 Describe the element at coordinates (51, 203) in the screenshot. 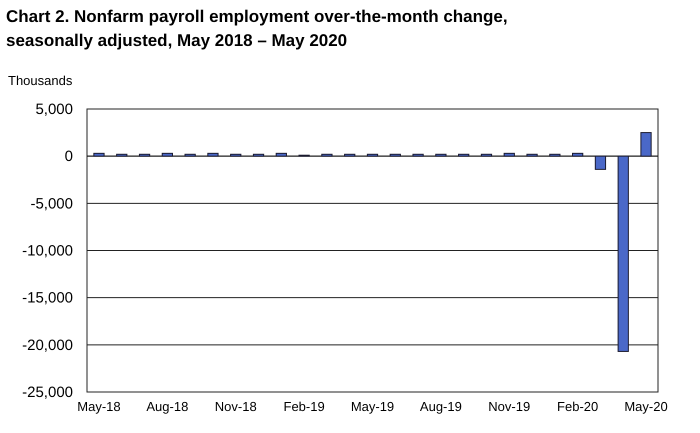

I see `y-tick-label: -5,000` at that location.